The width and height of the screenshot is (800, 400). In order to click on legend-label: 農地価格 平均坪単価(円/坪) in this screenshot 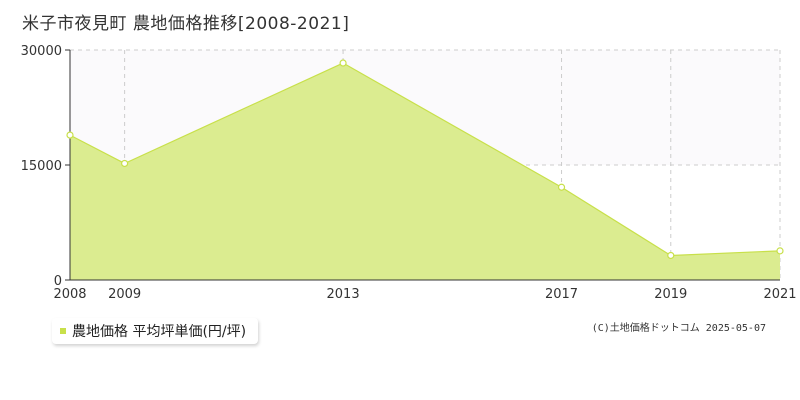, I will do `click(159, 332)`.